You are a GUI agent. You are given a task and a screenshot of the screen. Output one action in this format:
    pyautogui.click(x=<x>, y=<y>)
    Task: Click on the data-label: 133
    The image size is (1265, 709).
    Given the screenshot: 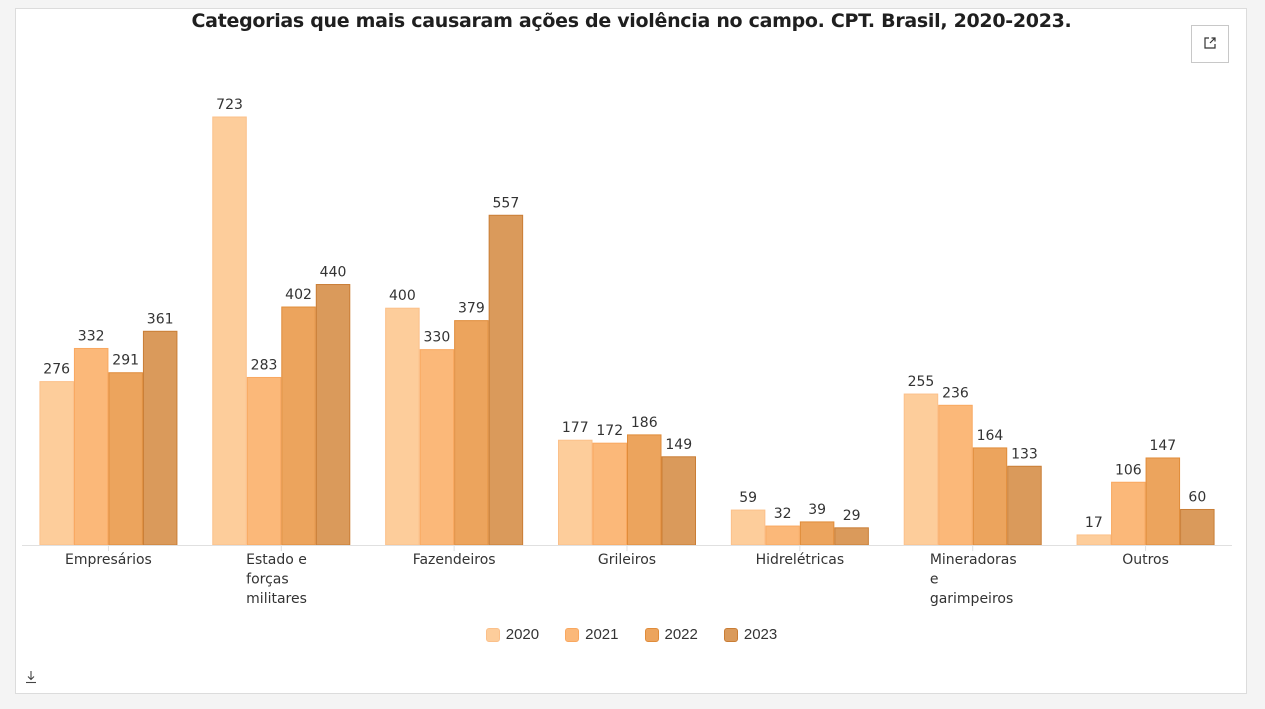 What is the action you would take?
    pyautogui.click(x=1024, y=454)
    